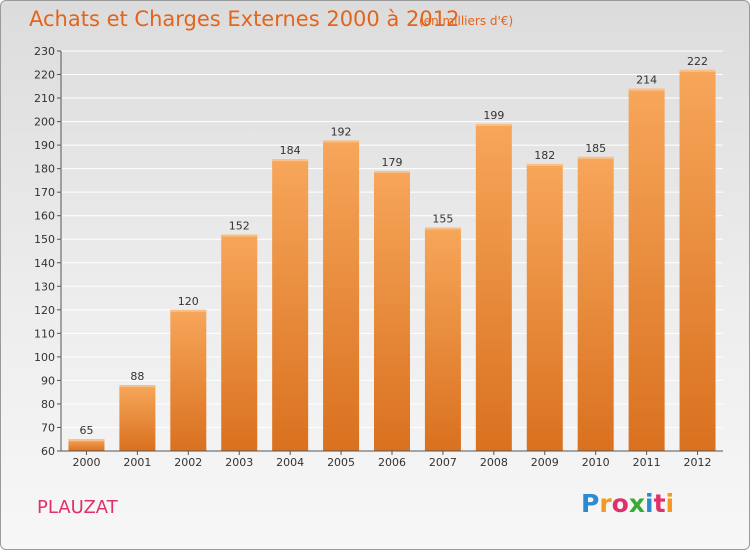  I want to click on y-tick-label: 220, so click(44, 75).